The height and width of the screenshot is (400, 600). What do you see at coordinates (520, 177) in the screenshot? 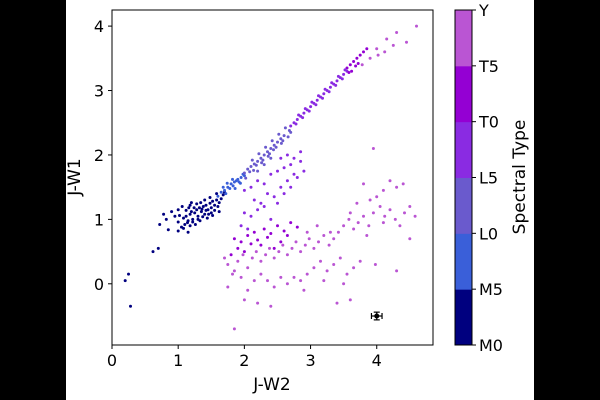
I see `colorbar-label: Spectral Type` at bounding box center [520, 177].